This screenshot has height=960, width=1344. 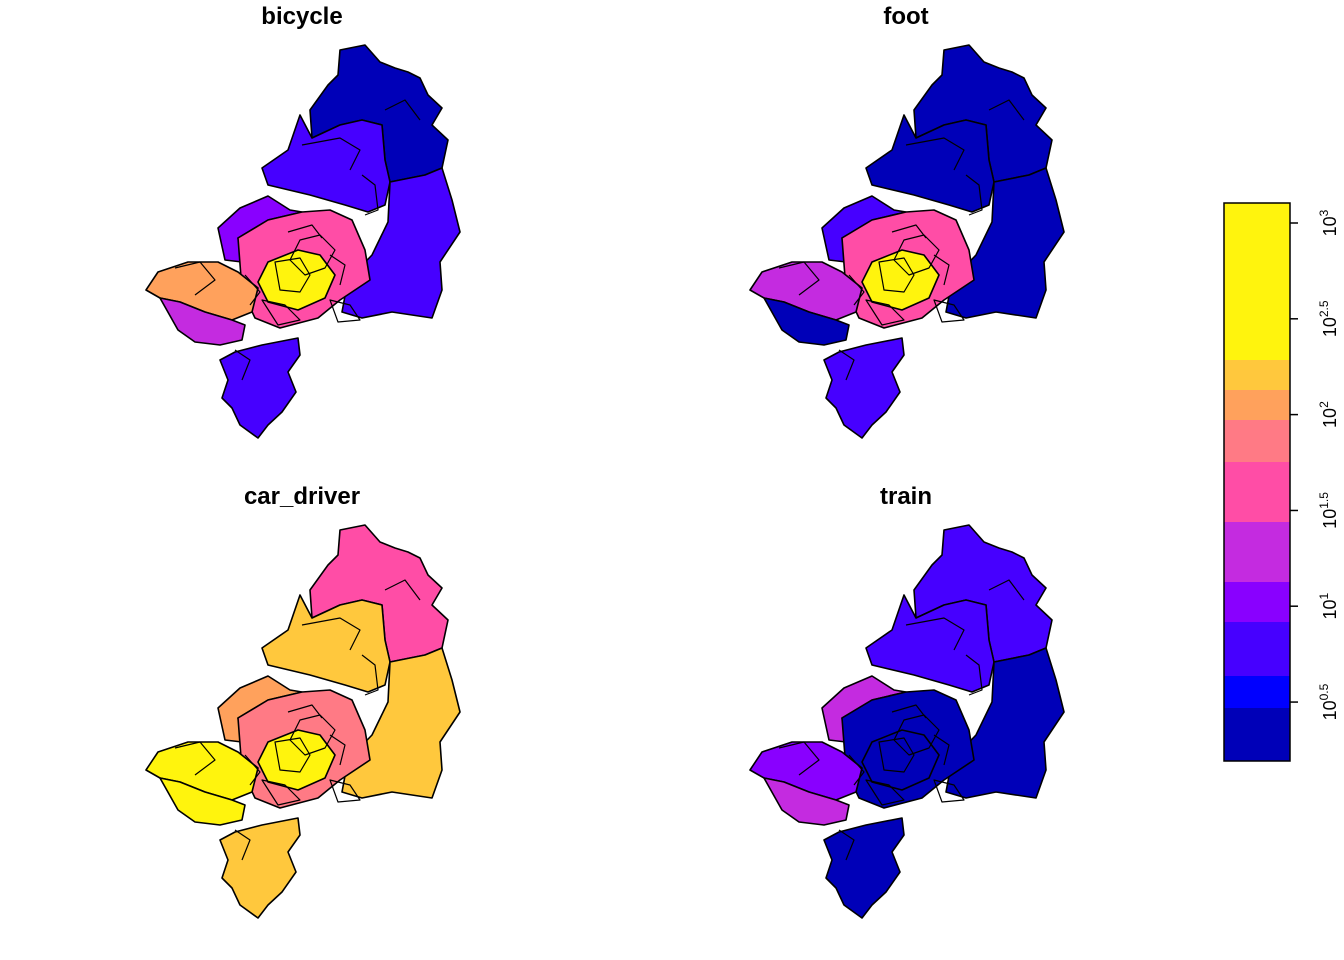 What do you see at coordinates (905, 16) in the screenshot?
I see `panel-title: foot` at bounding box center [905, 16].